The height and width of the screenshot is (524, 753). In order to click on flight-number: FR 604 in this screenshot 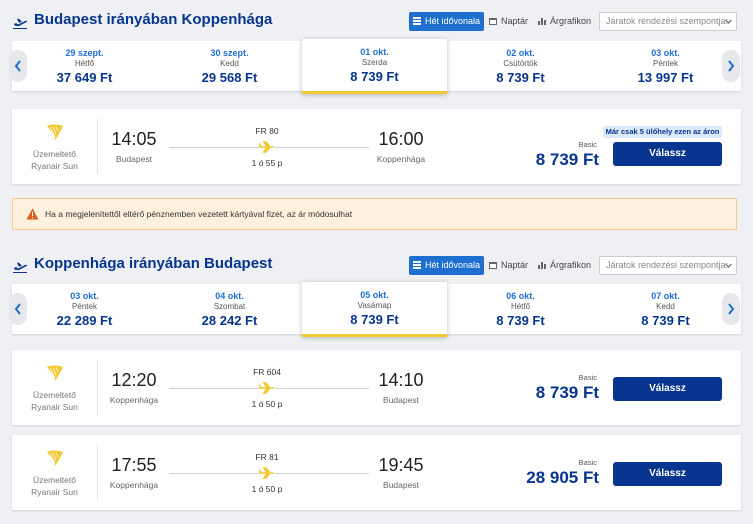, I will do `click(267, 372)`.